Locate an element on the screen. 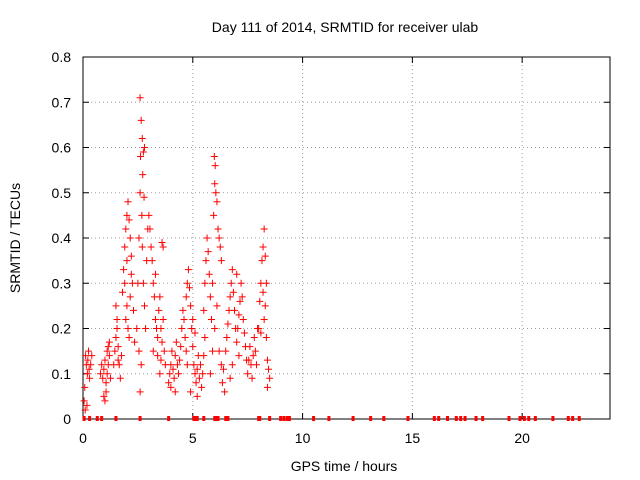  y-tick-label: 0.4 is located at coordinates (62, 238).